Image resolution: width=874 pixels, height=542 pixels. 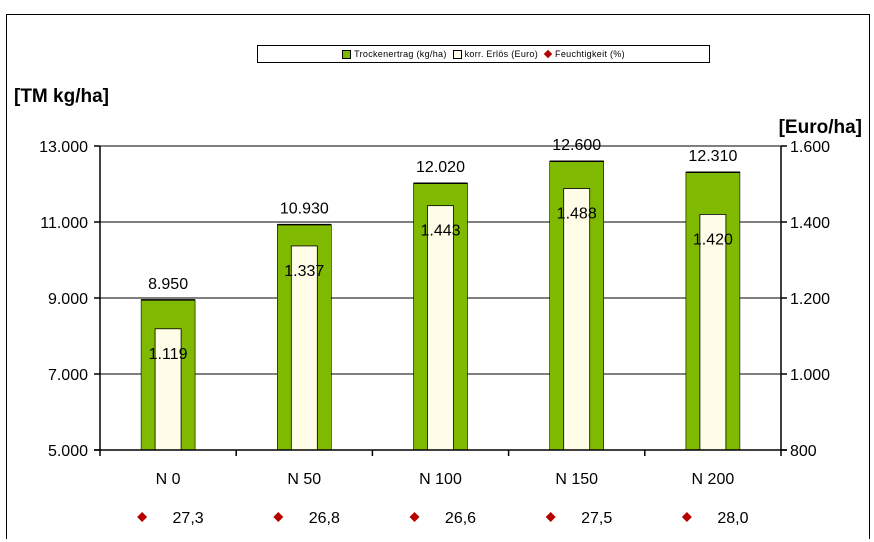 What do you see at coordinates (168, 284) in the screenshot?
I see `data-label-yield: 8.950` at bounding box center [168, 284].